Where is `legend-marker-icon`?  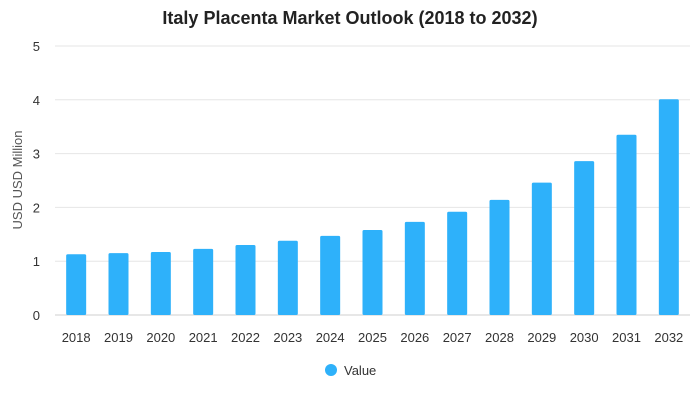 legend-marker-icon is located at coordinates (331, 370).